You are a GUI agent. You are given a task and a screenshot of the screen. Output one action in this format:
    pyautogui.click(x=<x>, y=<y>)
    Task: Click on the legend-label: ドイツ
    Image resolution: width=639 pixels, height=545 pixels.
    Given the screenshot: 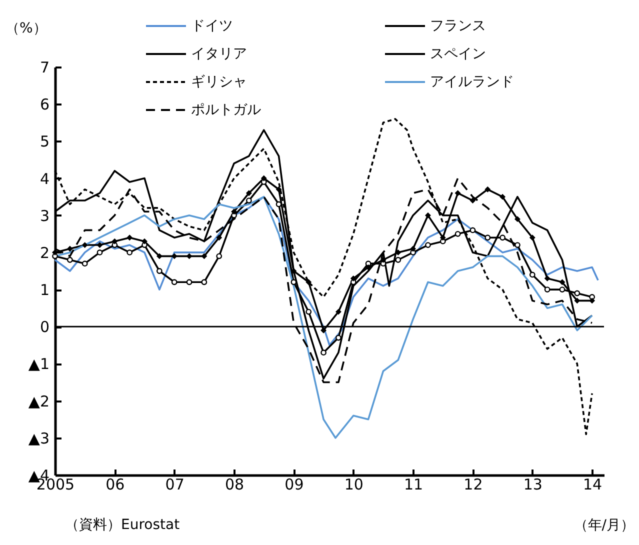 What is the action you would take?
    pyautogui.click(x=212, y=26)
    